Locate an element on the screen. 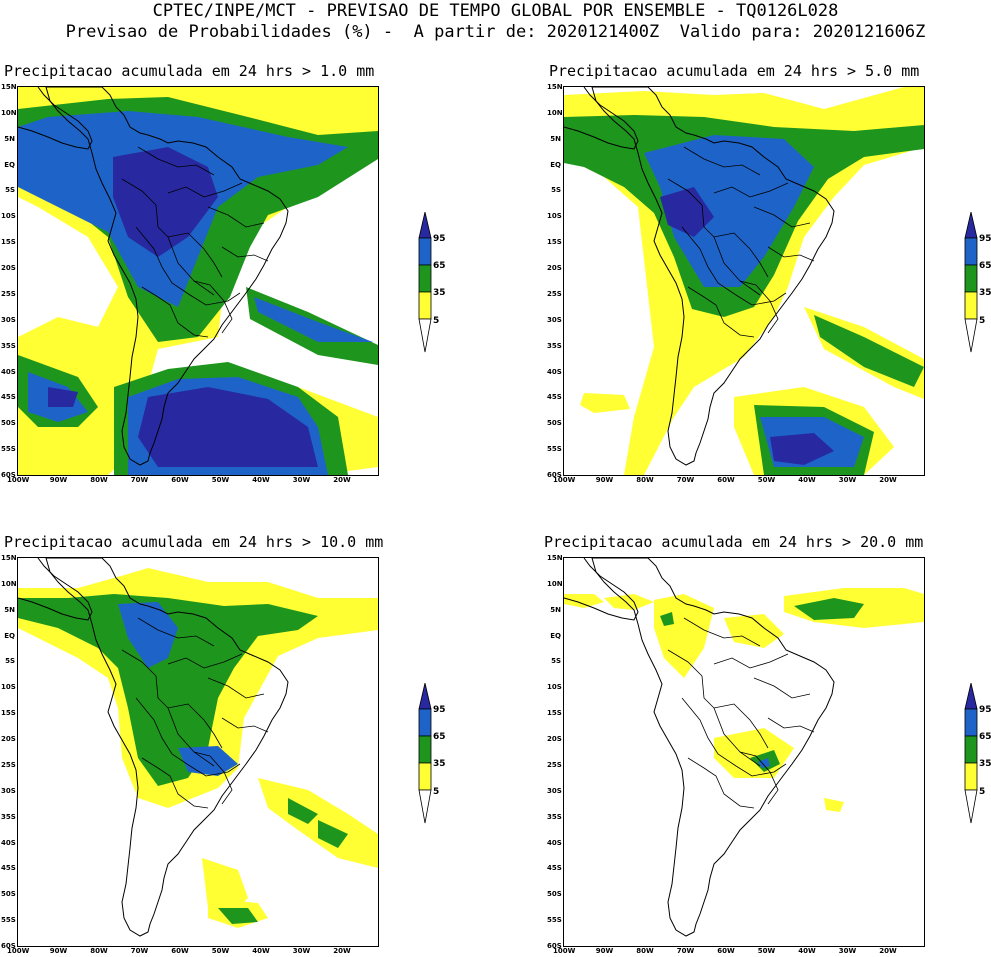  lat-label: 25S is located at coordinates (554, 293).